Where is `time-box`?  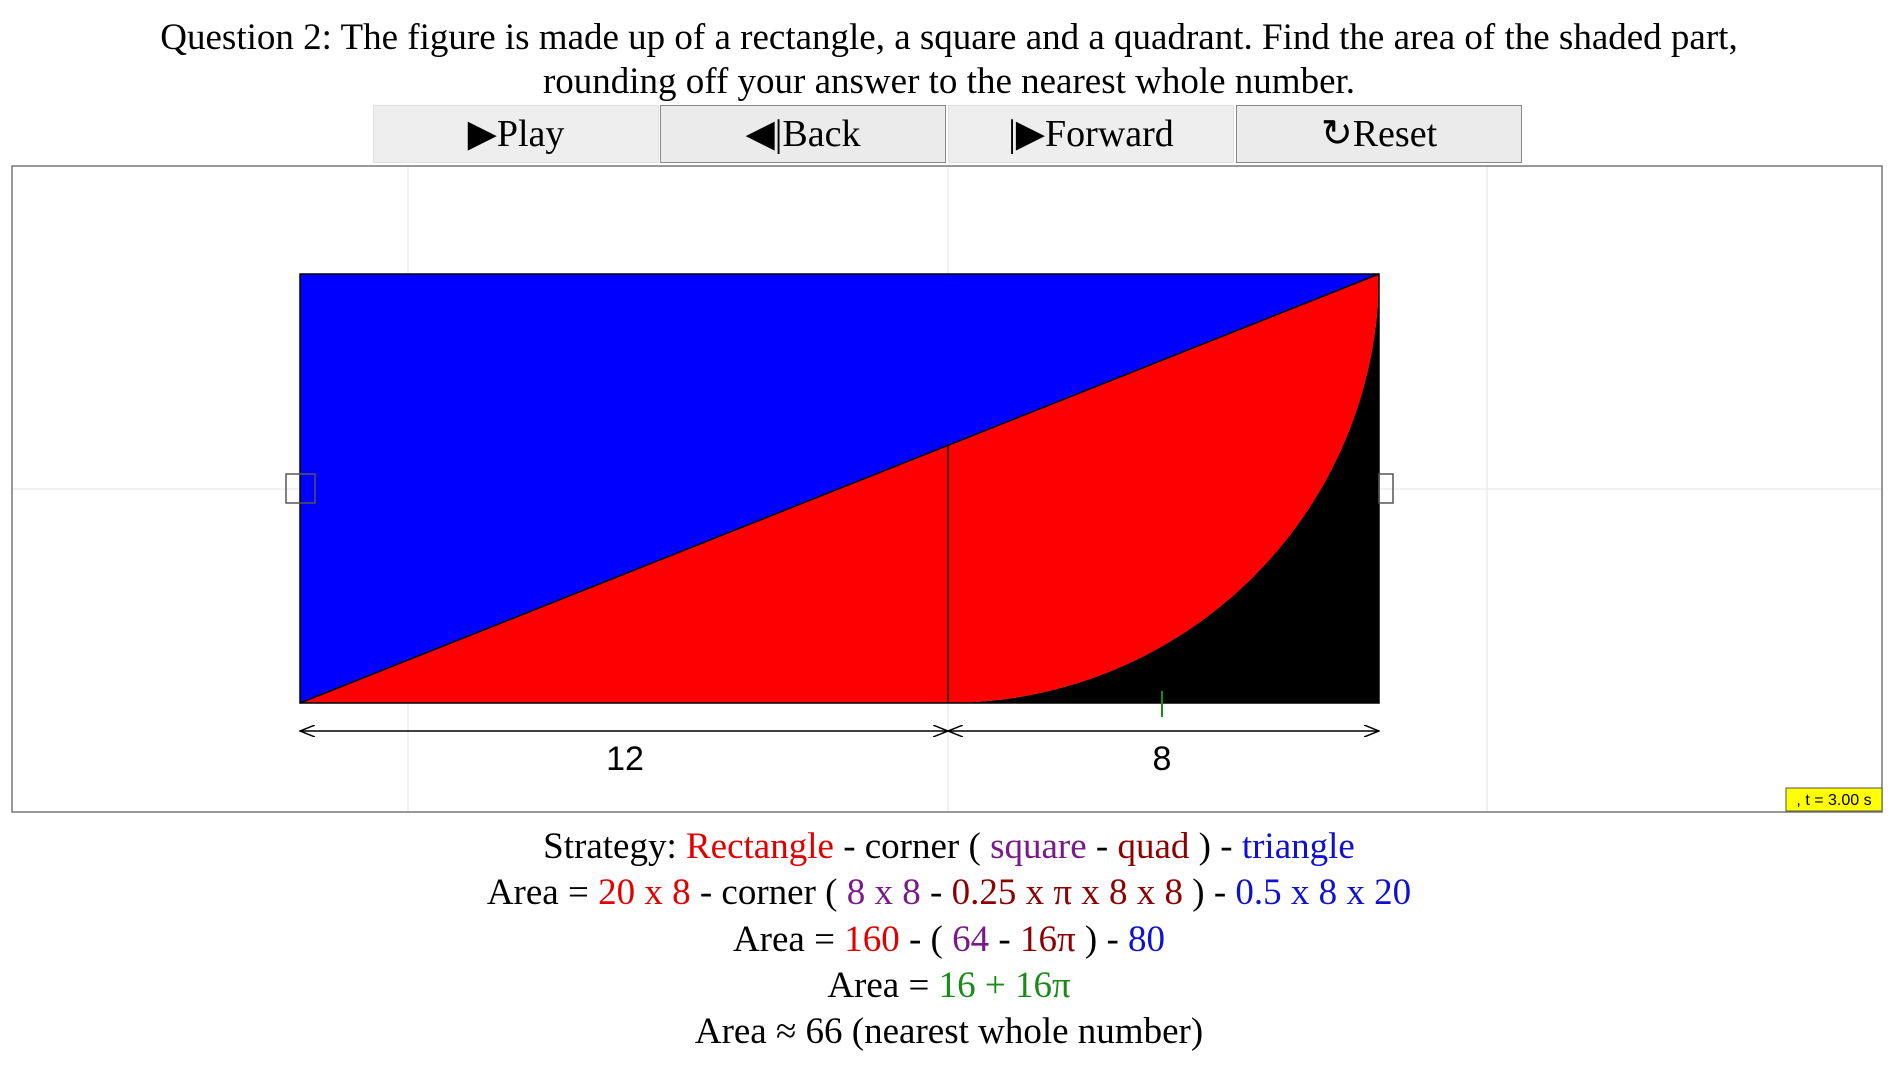
time-box is located at coordinates (1834, 799).